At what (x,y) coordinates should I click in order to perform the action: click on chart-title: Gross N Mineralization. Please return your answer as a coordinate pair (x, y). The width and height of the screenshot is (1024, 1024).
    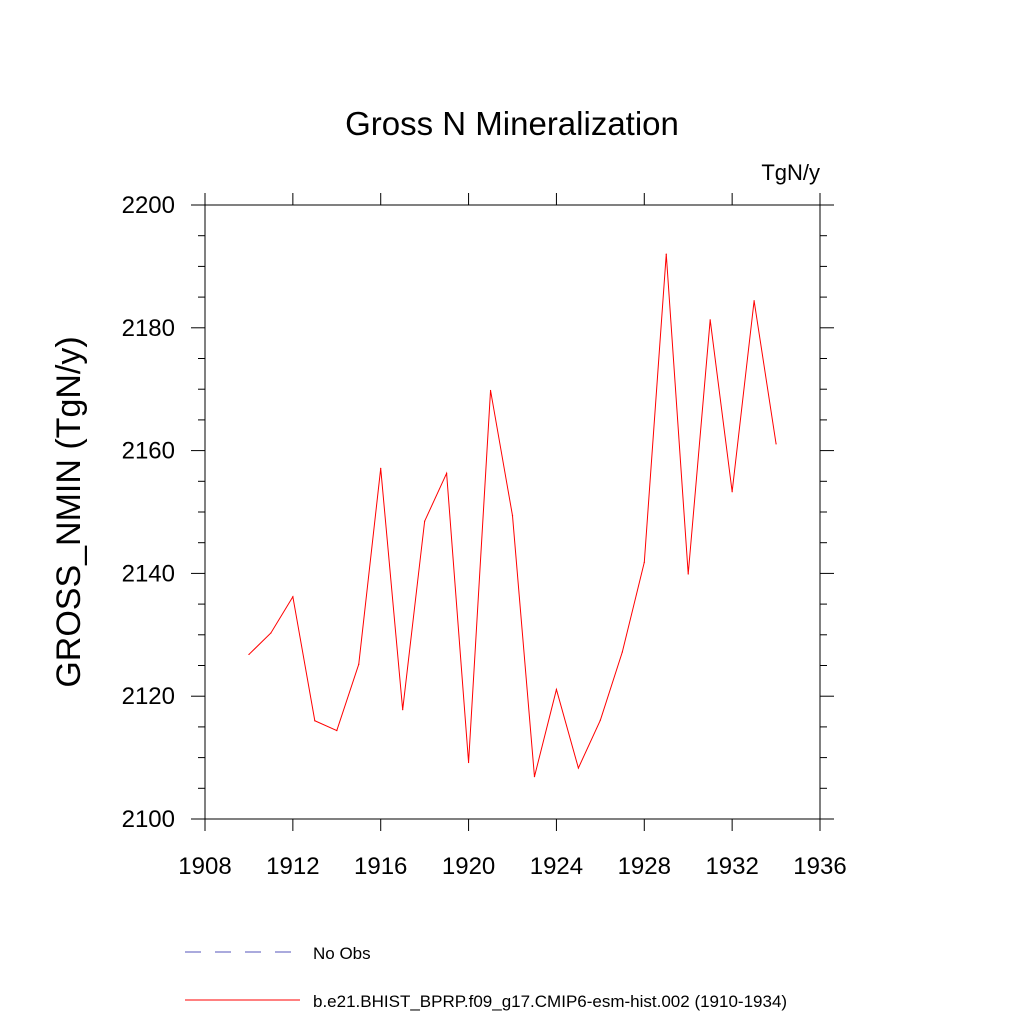
    Looking at the image, I should click on (512, 123).